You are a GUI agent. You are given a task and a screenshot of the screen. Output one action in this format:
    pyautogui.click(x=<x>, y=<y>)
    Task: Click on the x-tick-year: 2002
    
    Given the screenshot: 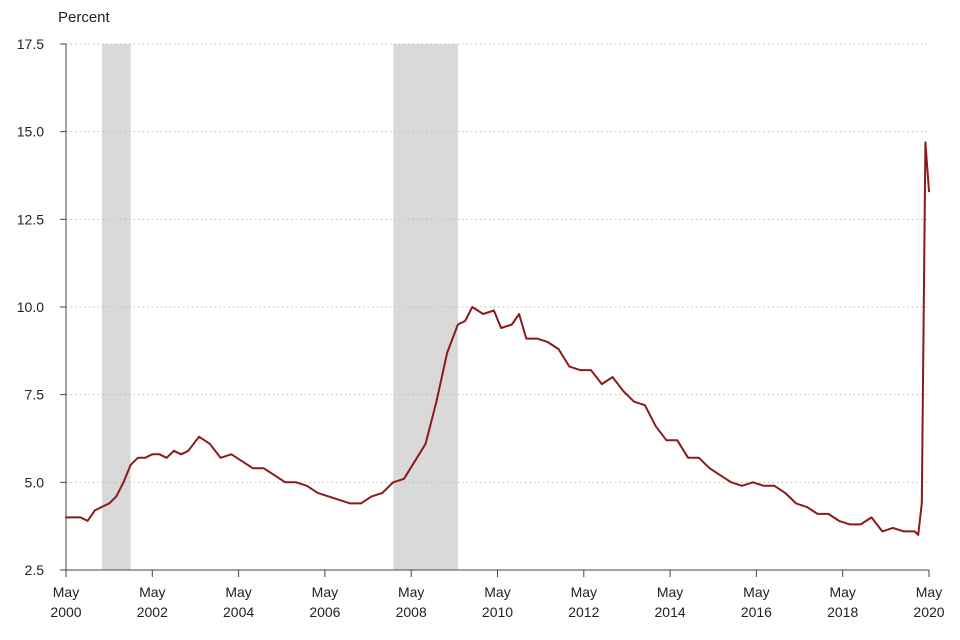 What is the action you would take?
    pyautogui.click(x=152, y=612)
    